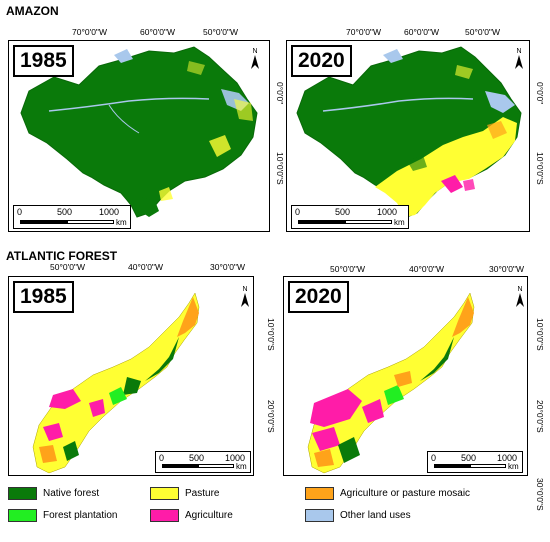 The width and height of the screenshot is (550, 542). Describe the element at coordinates (62, 256) in the screenshot. I see `atlantic-section-title: ATLANTIC FOREST` at that location.